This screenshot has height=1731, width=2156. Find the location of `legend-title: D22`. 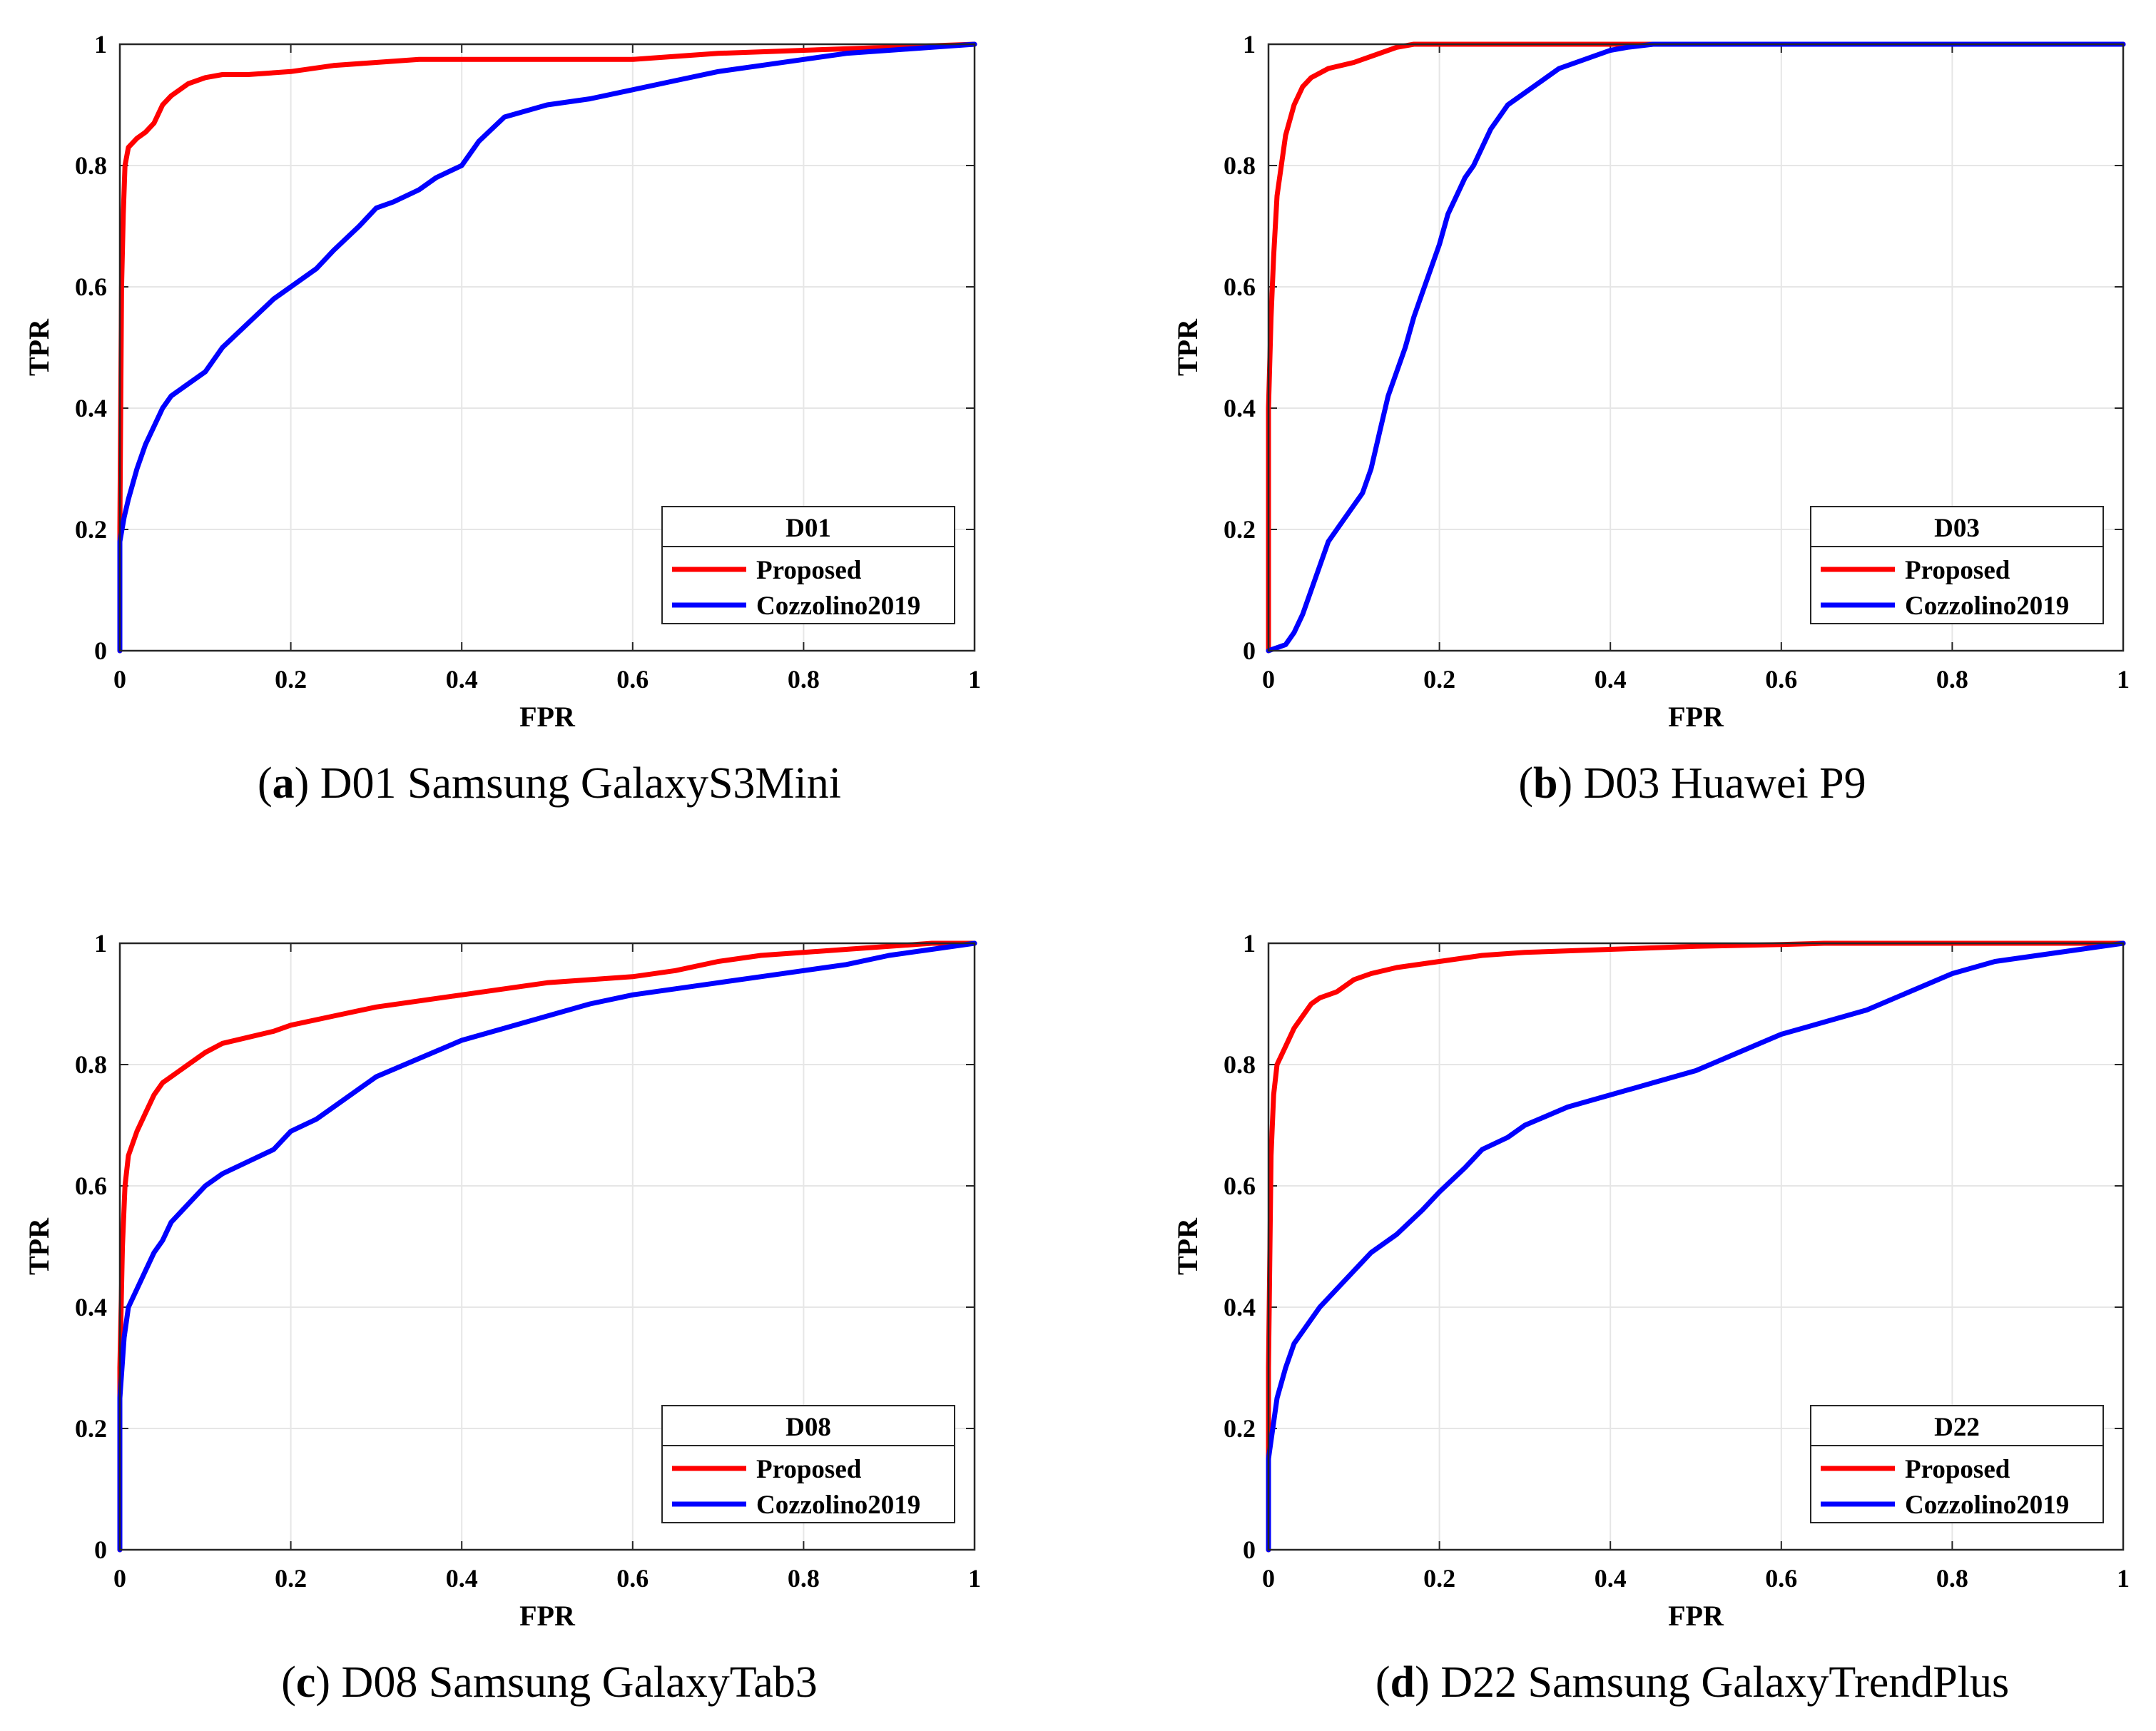

legend-title: D22 is located at coordinates (1957, 1427).